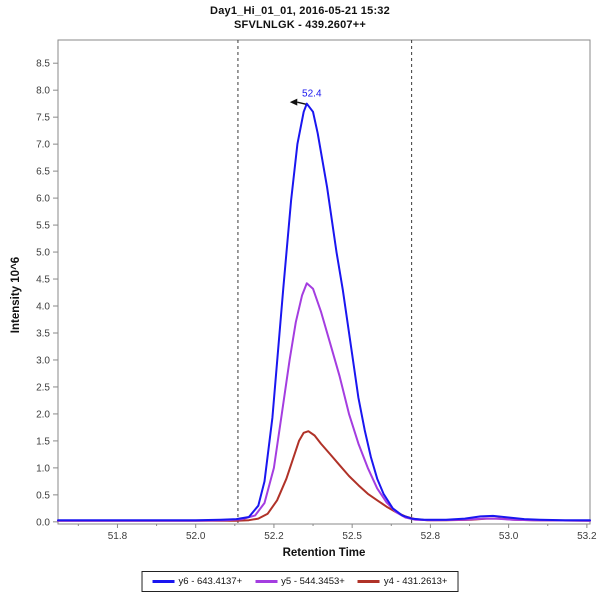  Describe the element at coordinates (43, 387) in the screenshot. I see `y-tick-label: 2.5` at that location.